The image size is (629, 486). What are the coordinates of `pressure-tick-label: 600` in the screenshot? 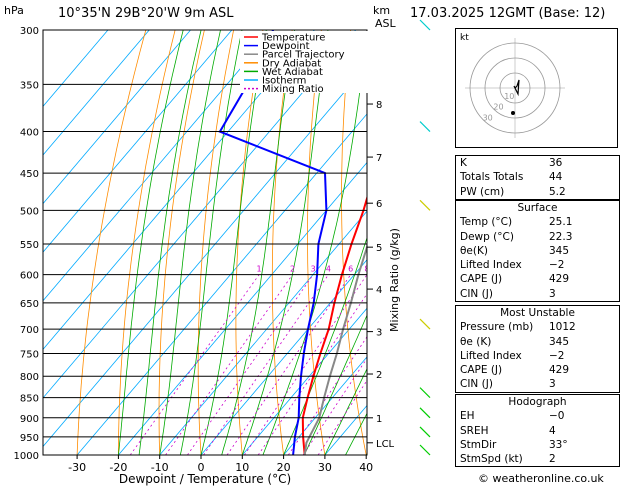 It's located at (29, 276).